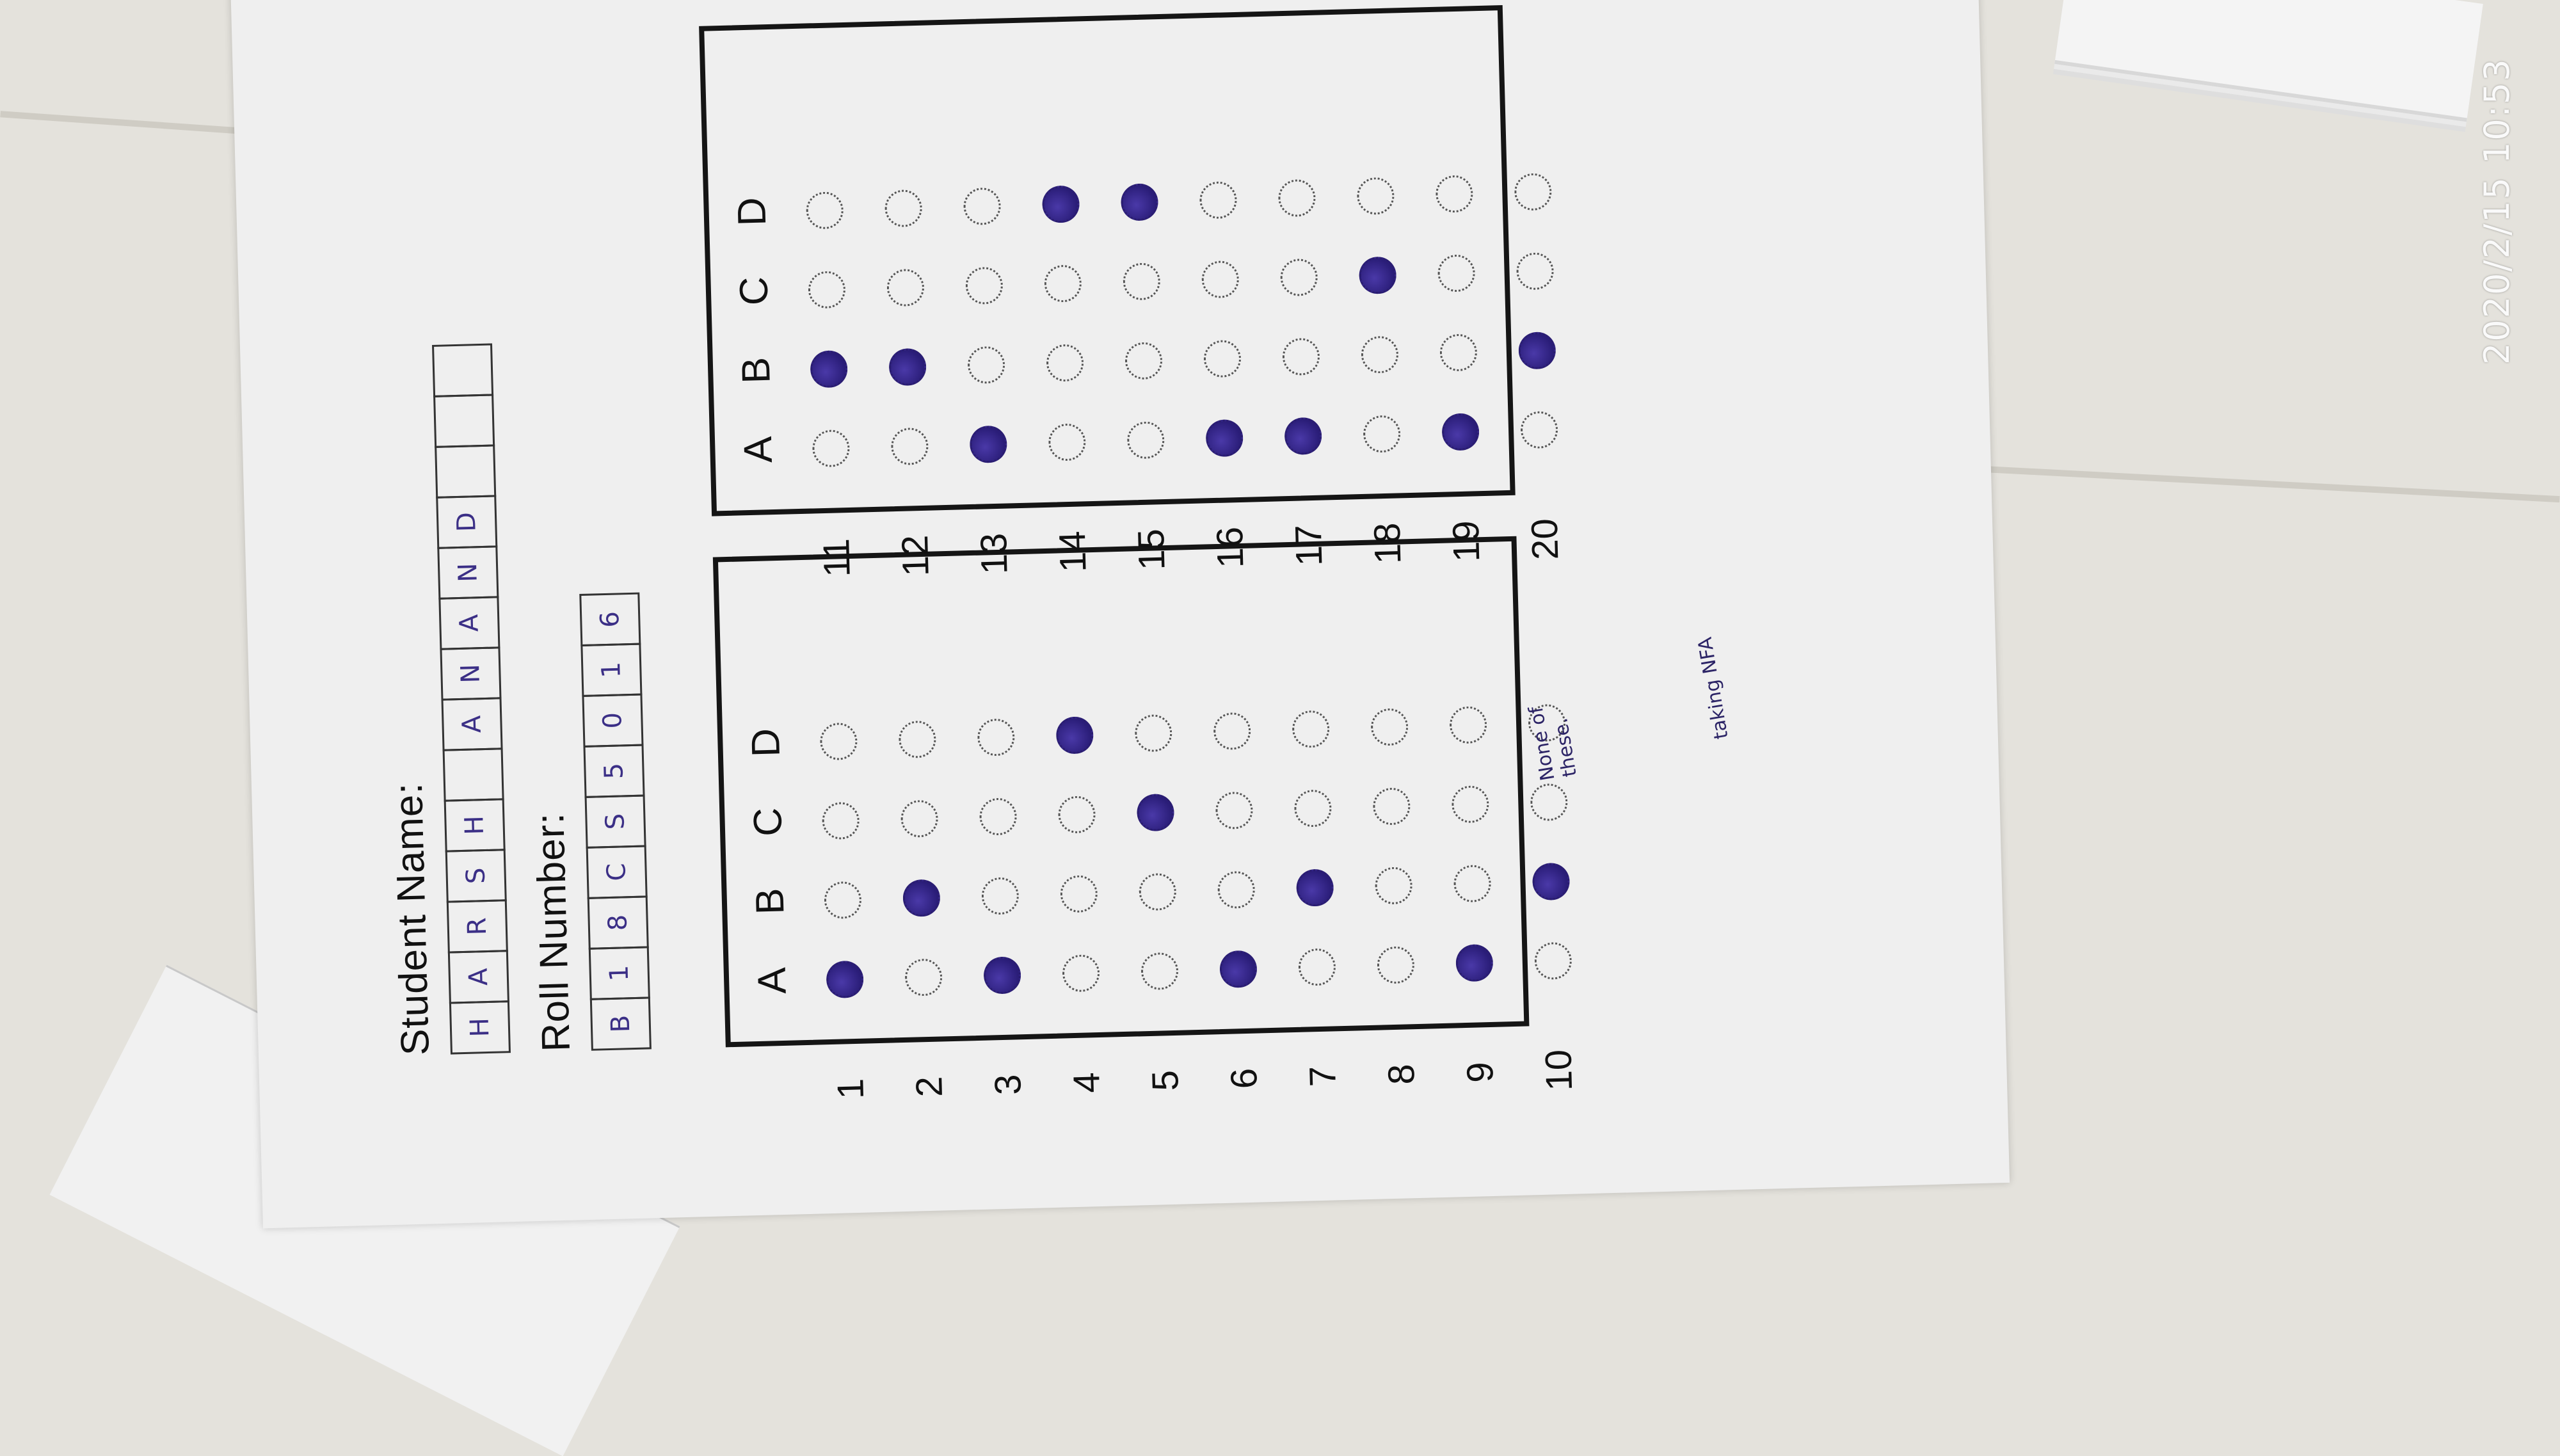 The height and width of the screenshot is (1456, 2560). Describe the element at coordinates (929, 1087) in the screenshot. I see `question-label: 2` at that location.